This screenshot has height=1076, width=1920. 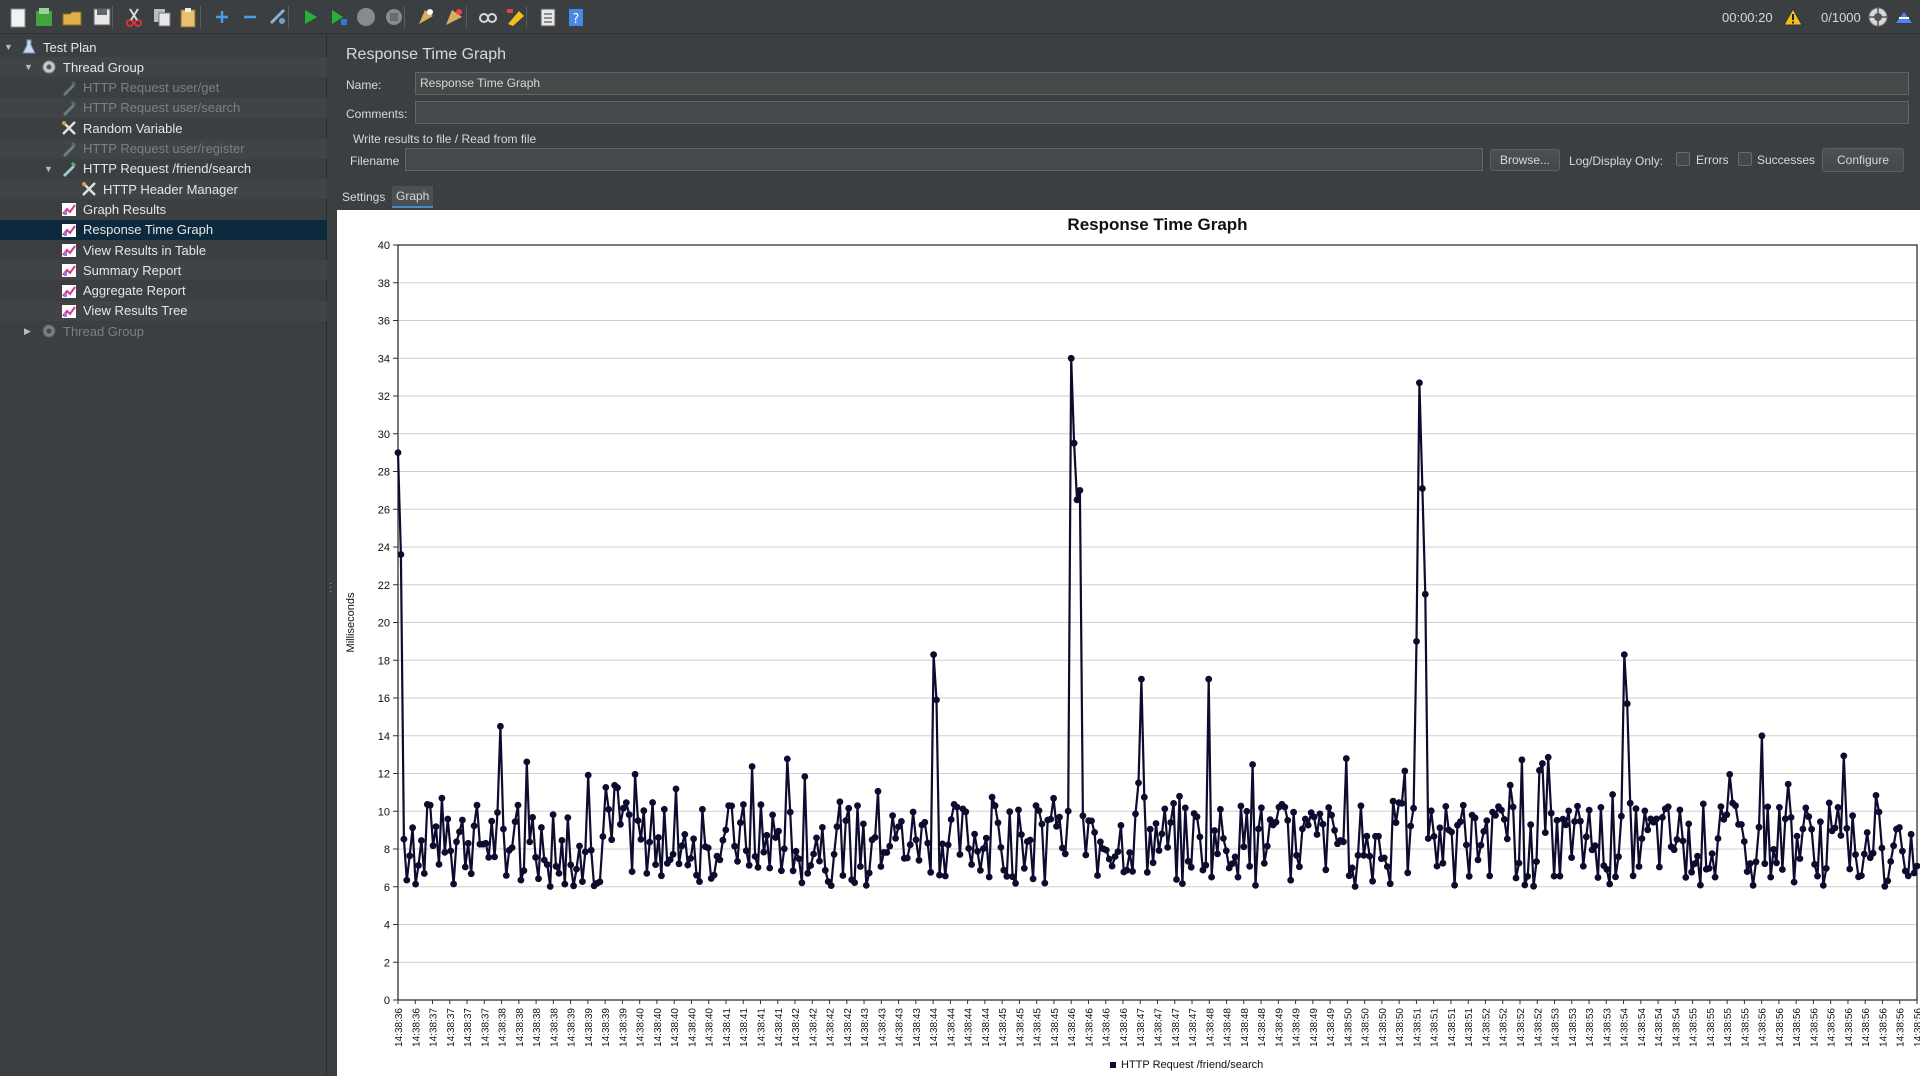 What do you see at coordinates (188, 17) in the screenshot?
I see `paste-icon` at bounding box center [188, 17].